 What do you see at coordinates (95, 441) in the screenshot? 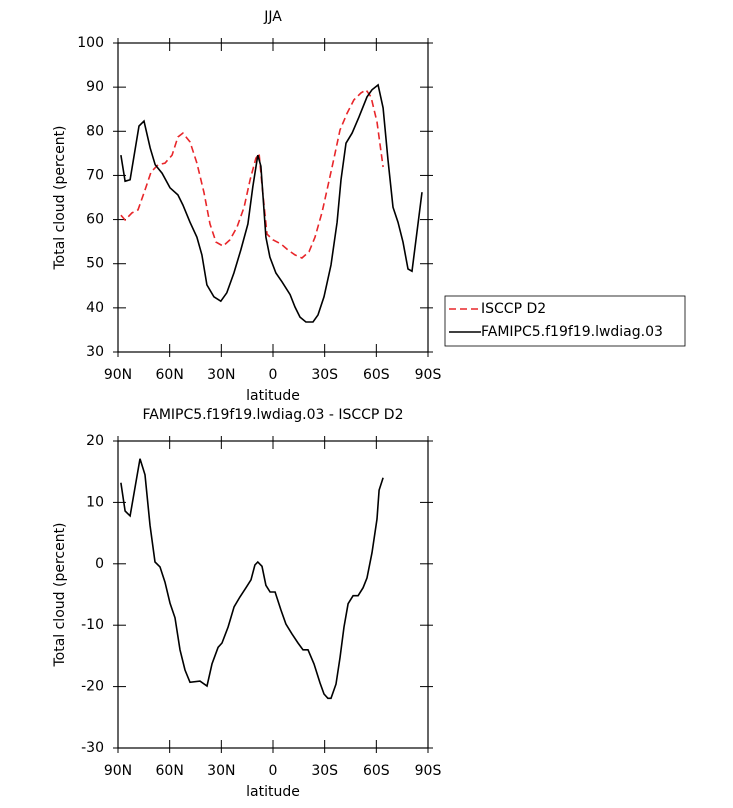
I see `y-tick-label: 20` at bounding box center [95, 441].